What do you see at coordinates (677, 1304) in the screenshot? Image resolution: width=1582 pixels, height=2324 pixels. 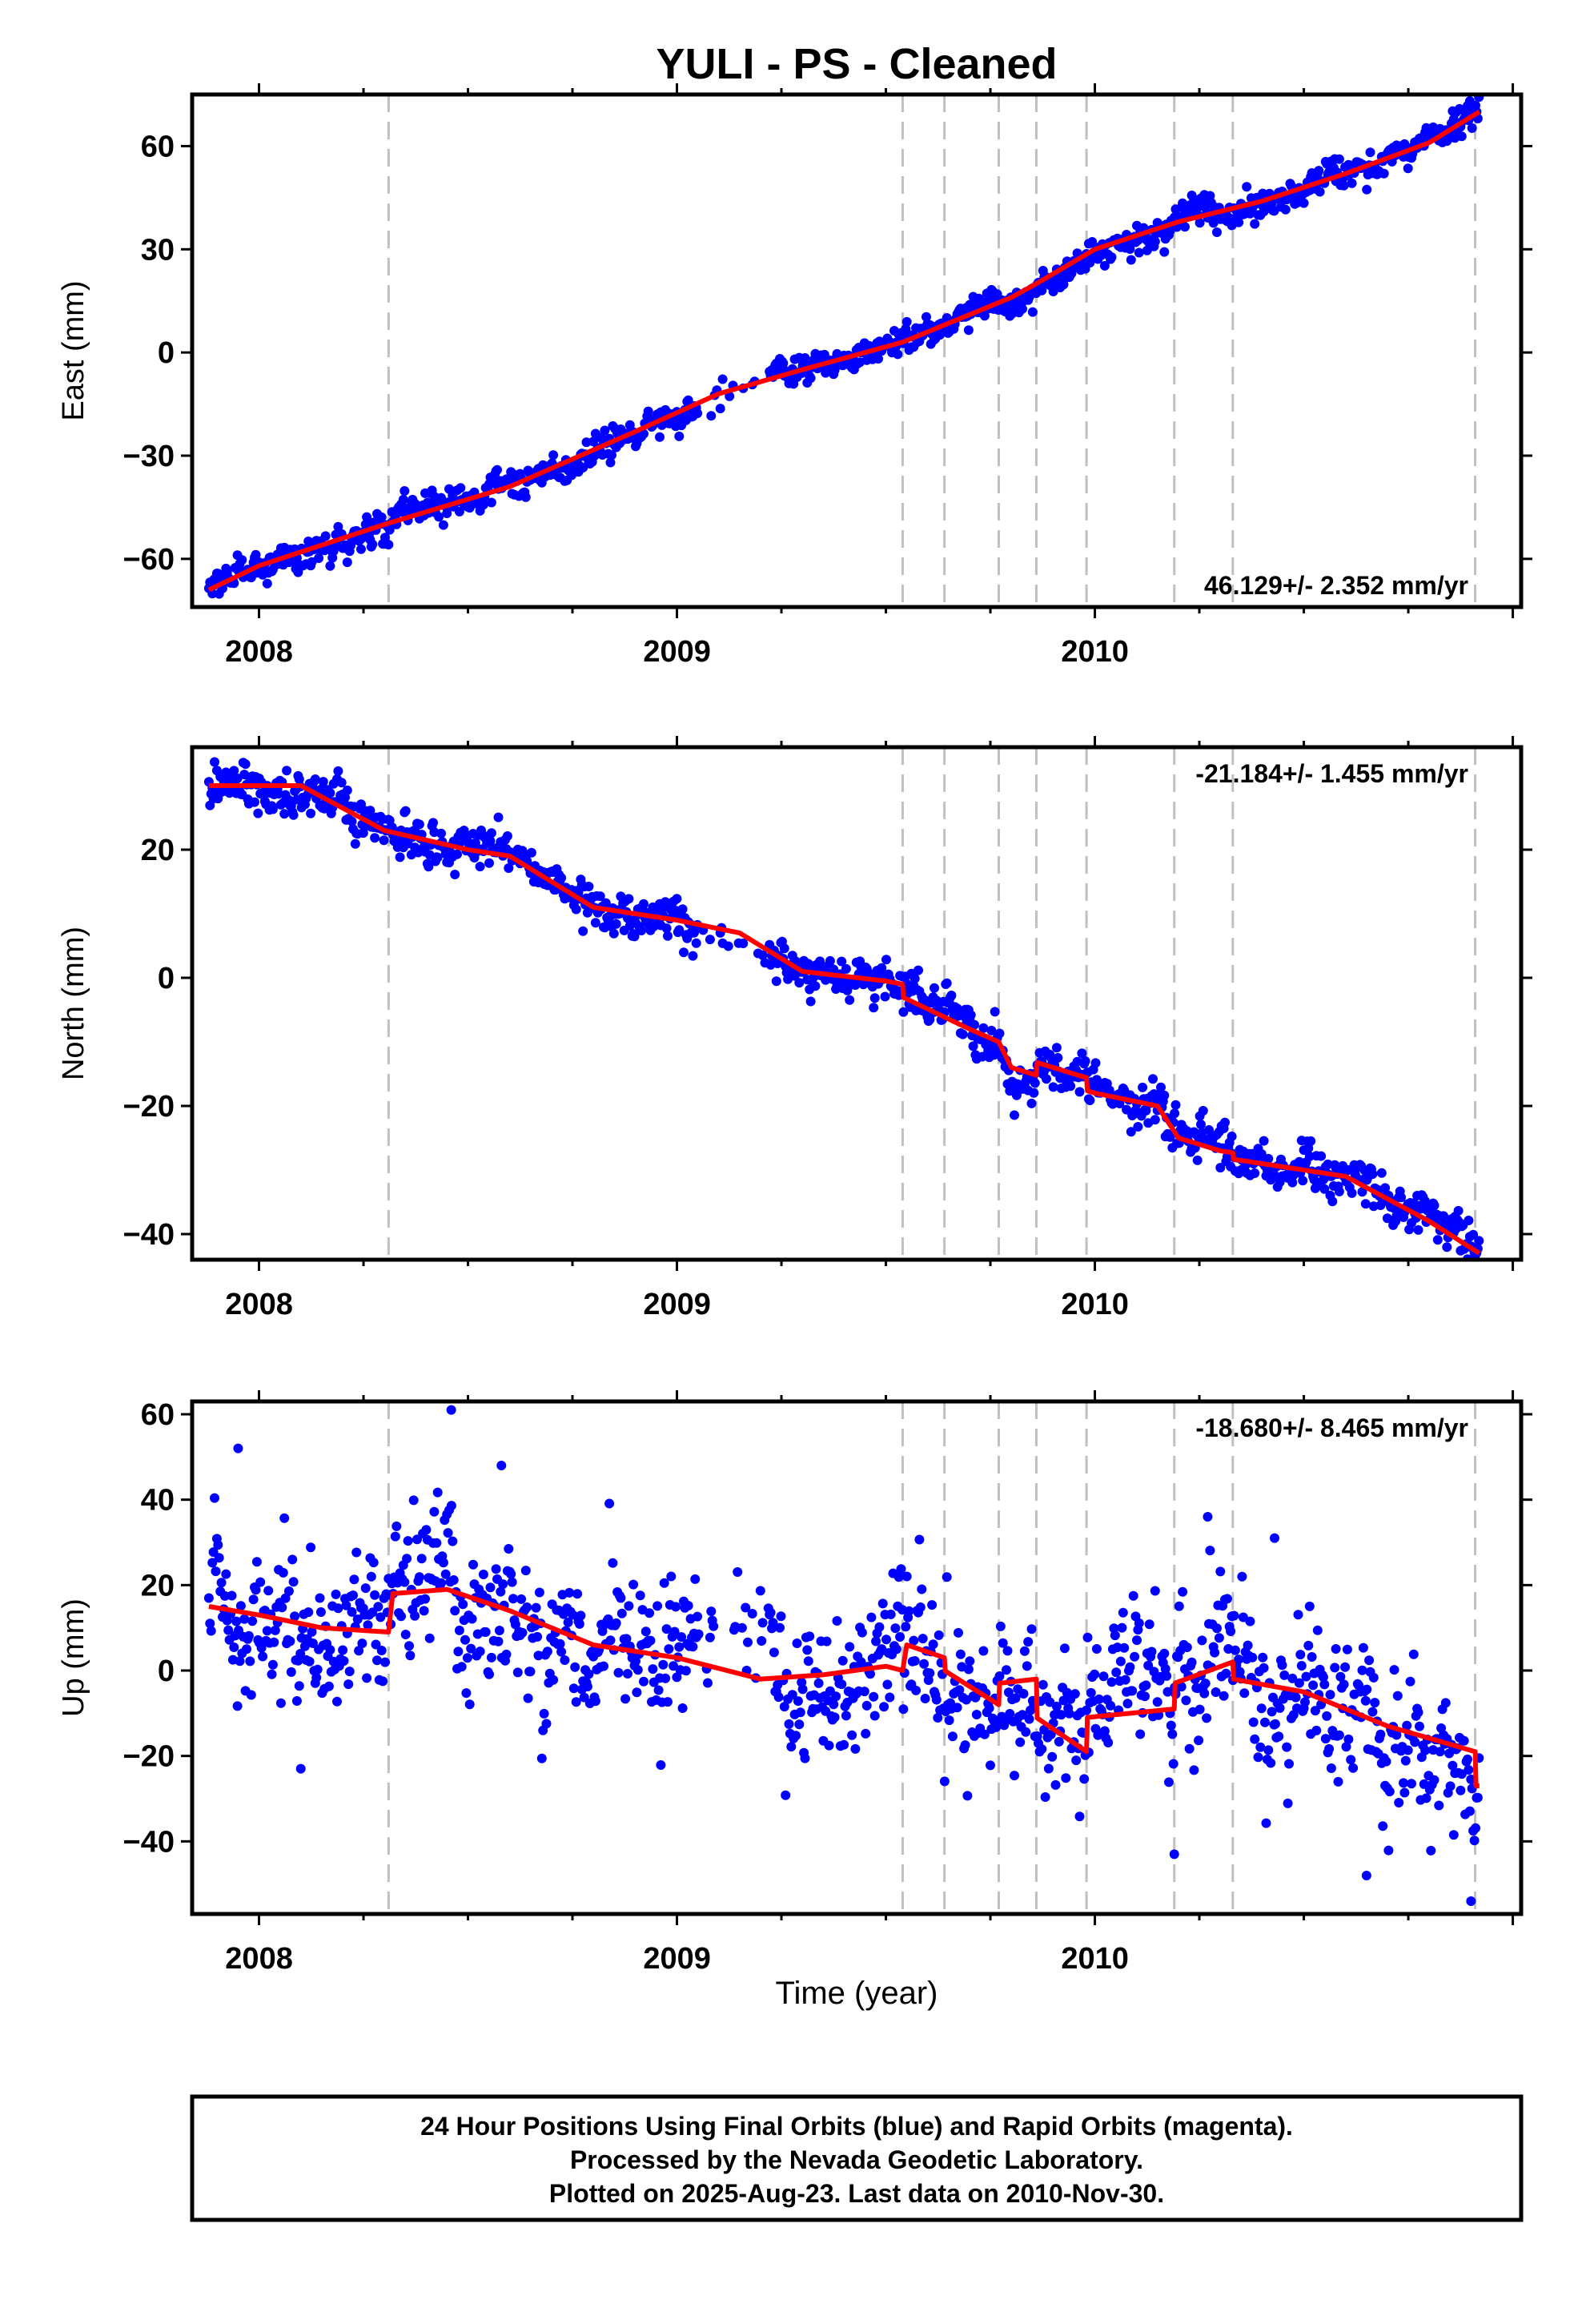 I see `x-tick-label-n: 2009` at bounding box center [677, 1304].